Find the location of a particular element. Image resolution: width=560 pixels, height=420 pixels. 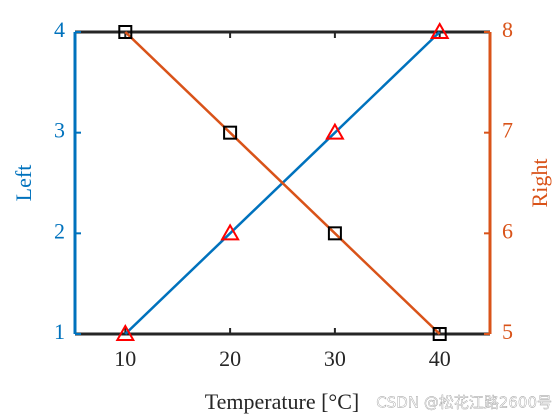

y2-tick-label: 6 is located at coordinates (507, 230).